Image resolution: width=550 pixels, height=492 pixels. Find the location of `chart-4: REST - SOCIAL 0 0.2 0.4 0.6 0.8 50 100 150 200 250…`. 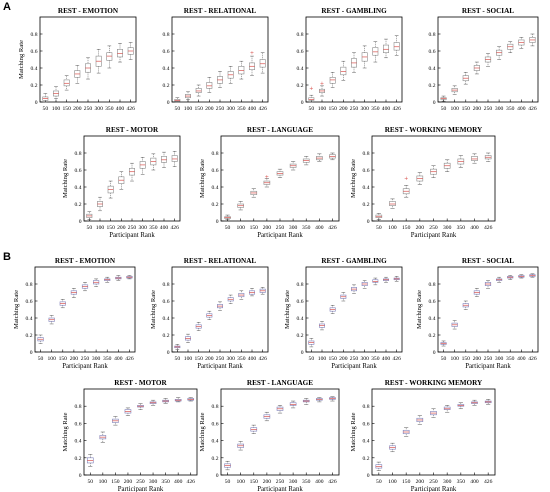

chart-4: REST - SOCIAL 0 0.2 0.4 0.6 0.8 50 100 150 200 250… is located at coordinates (484, 59).